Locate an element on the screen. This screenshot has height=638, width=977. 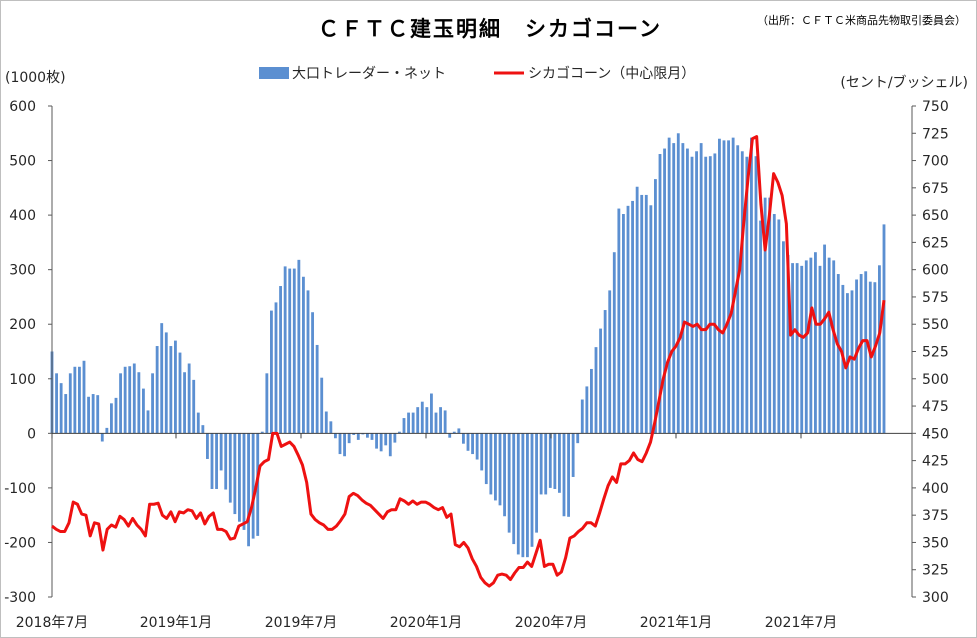
left-tick-label: 500 is located at coordinates (22, 162).